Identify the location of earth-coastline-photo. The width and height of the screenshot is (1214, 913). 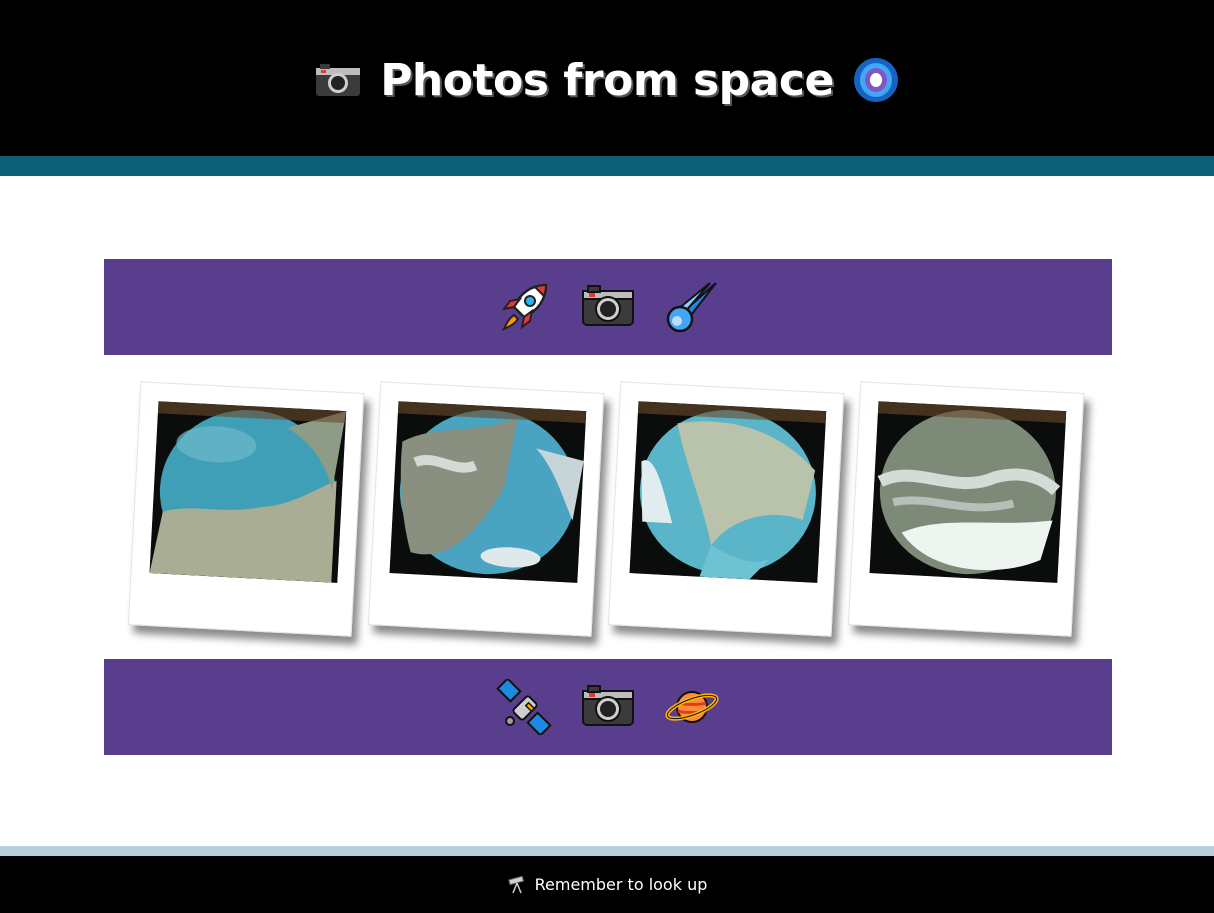
(248, 492).